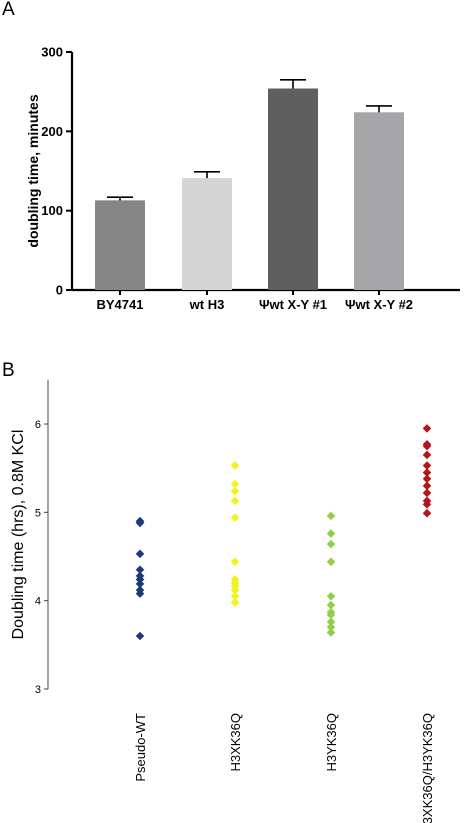 The height and width of the screenshot is (823, 474). What do you see at coordinates (207, 304) in the screenshot?
I see `x-tick-label: wt H3` at bounding box center [207, 304].